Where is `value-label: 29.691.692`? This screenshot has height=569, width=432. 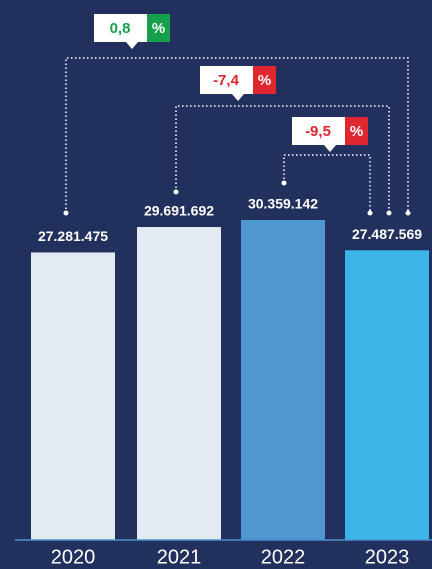
value-label: 29.691.692 is located at coordinates (179, 211).